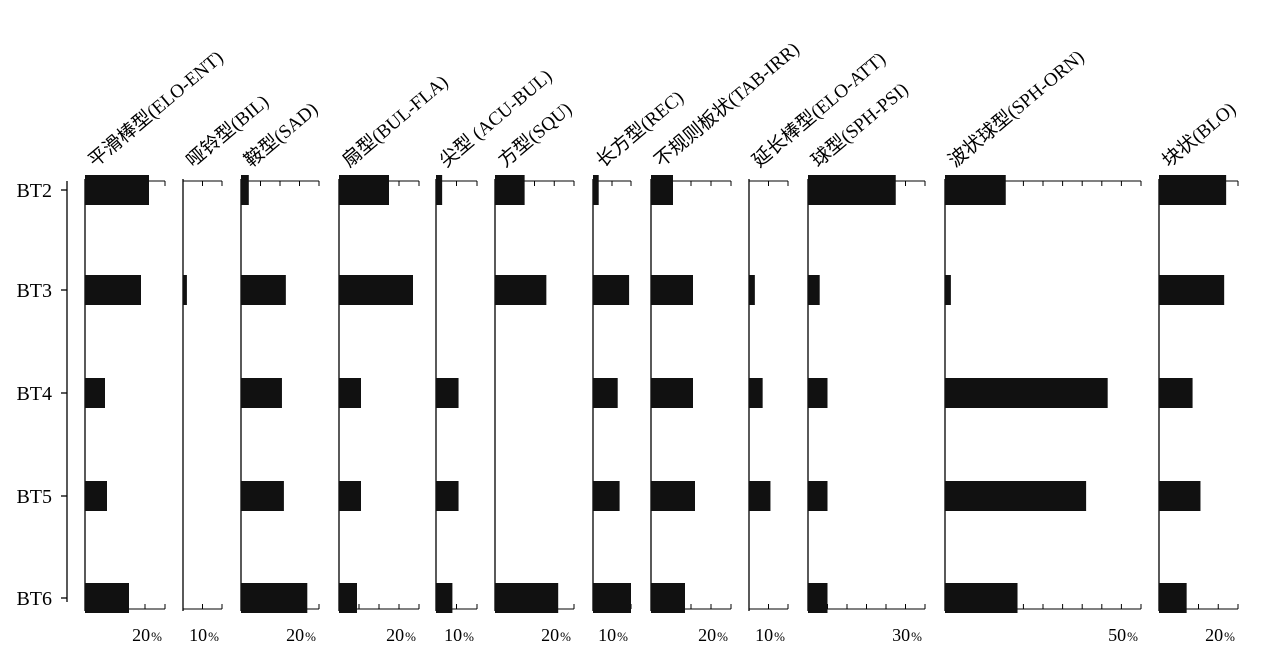  I want to click on category-axis: BT2 BT3 BT4 BT5 BT6, so click(42, 395).